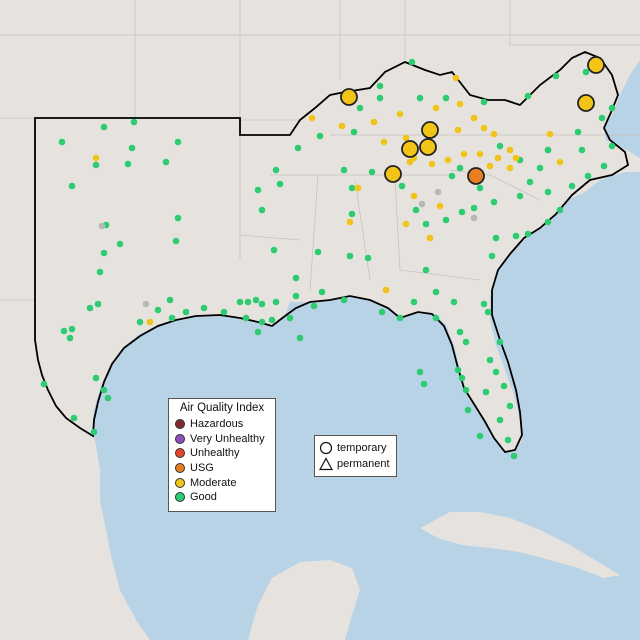 The height and width of the screenshot is (640, 640). I want to click on legend-row-hazardous: Hazardous, so click(222, 424).